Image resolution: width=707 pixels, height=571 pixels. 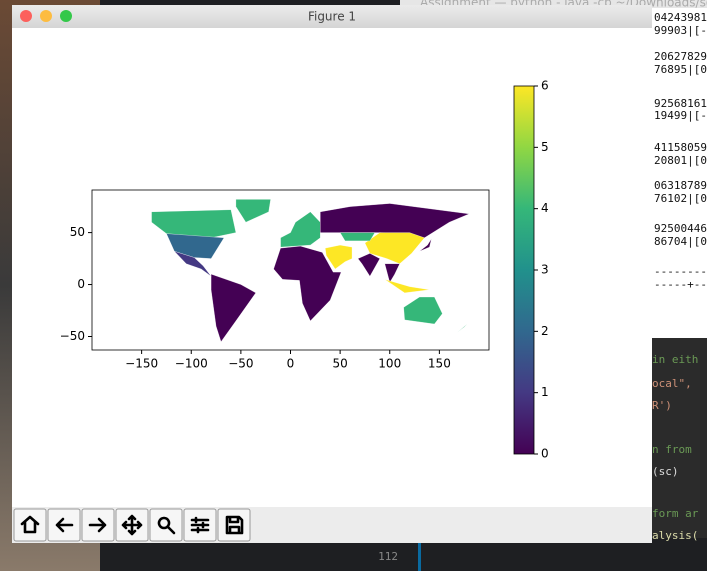 What do you see at coordinates (545, 86) in the screenshot?
I see `colorbar-tick-label: 6` at bounding box center [545, 86].